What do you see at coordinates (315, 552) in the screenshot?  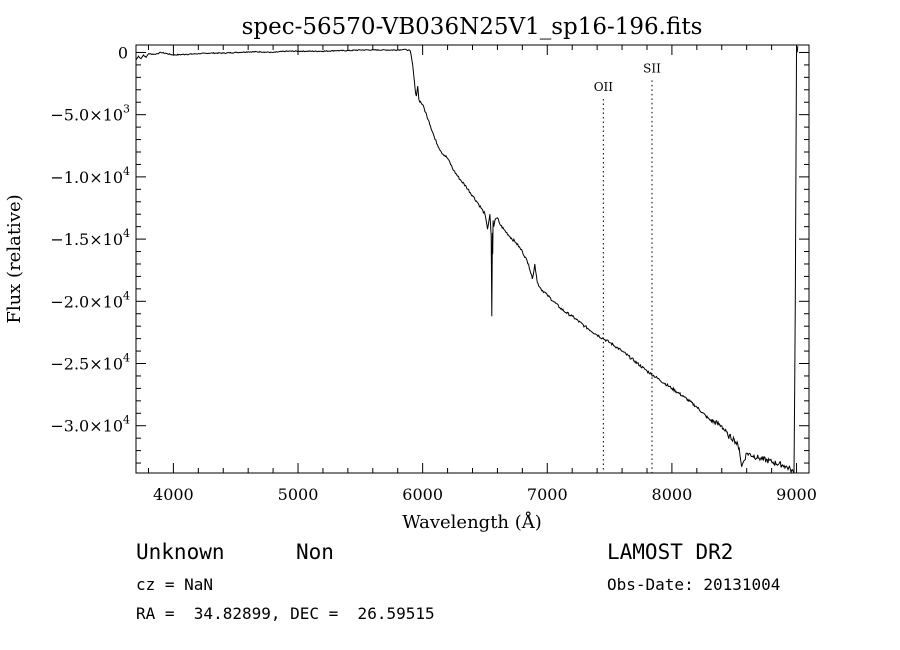 I see `subclass-label: Non` at bounding box center [315, 552].